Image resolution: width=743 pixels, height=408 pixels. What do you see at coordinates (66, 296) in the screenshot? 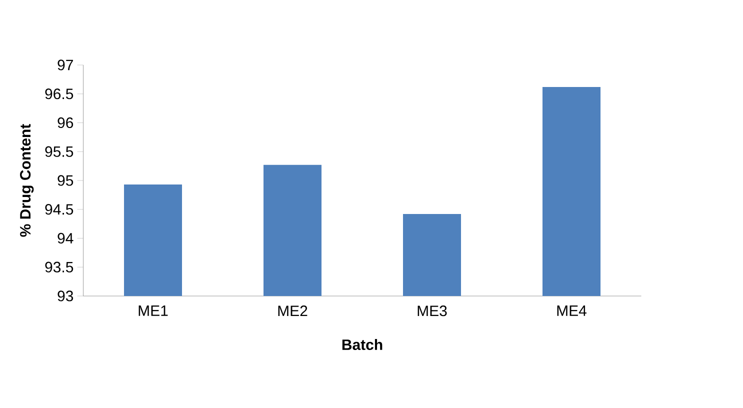
I see `y-tick-label: 93` at bounding box center [66, 296].